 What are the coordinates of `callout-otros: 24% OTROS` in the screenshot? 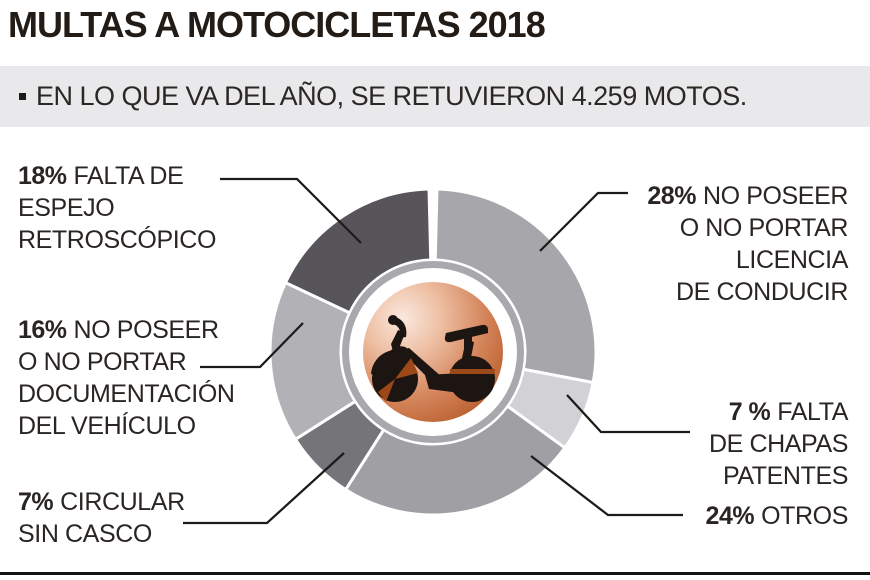 It's located at (777, 516).